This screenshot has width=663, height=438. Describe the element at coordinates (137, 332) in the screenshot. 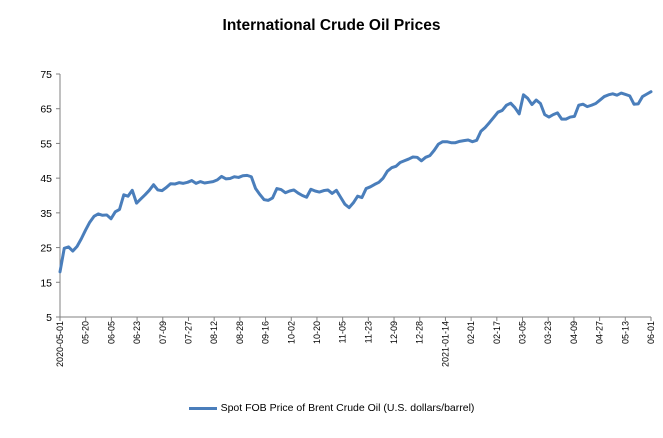

I see `x-tick-label: 06-23` at that location.